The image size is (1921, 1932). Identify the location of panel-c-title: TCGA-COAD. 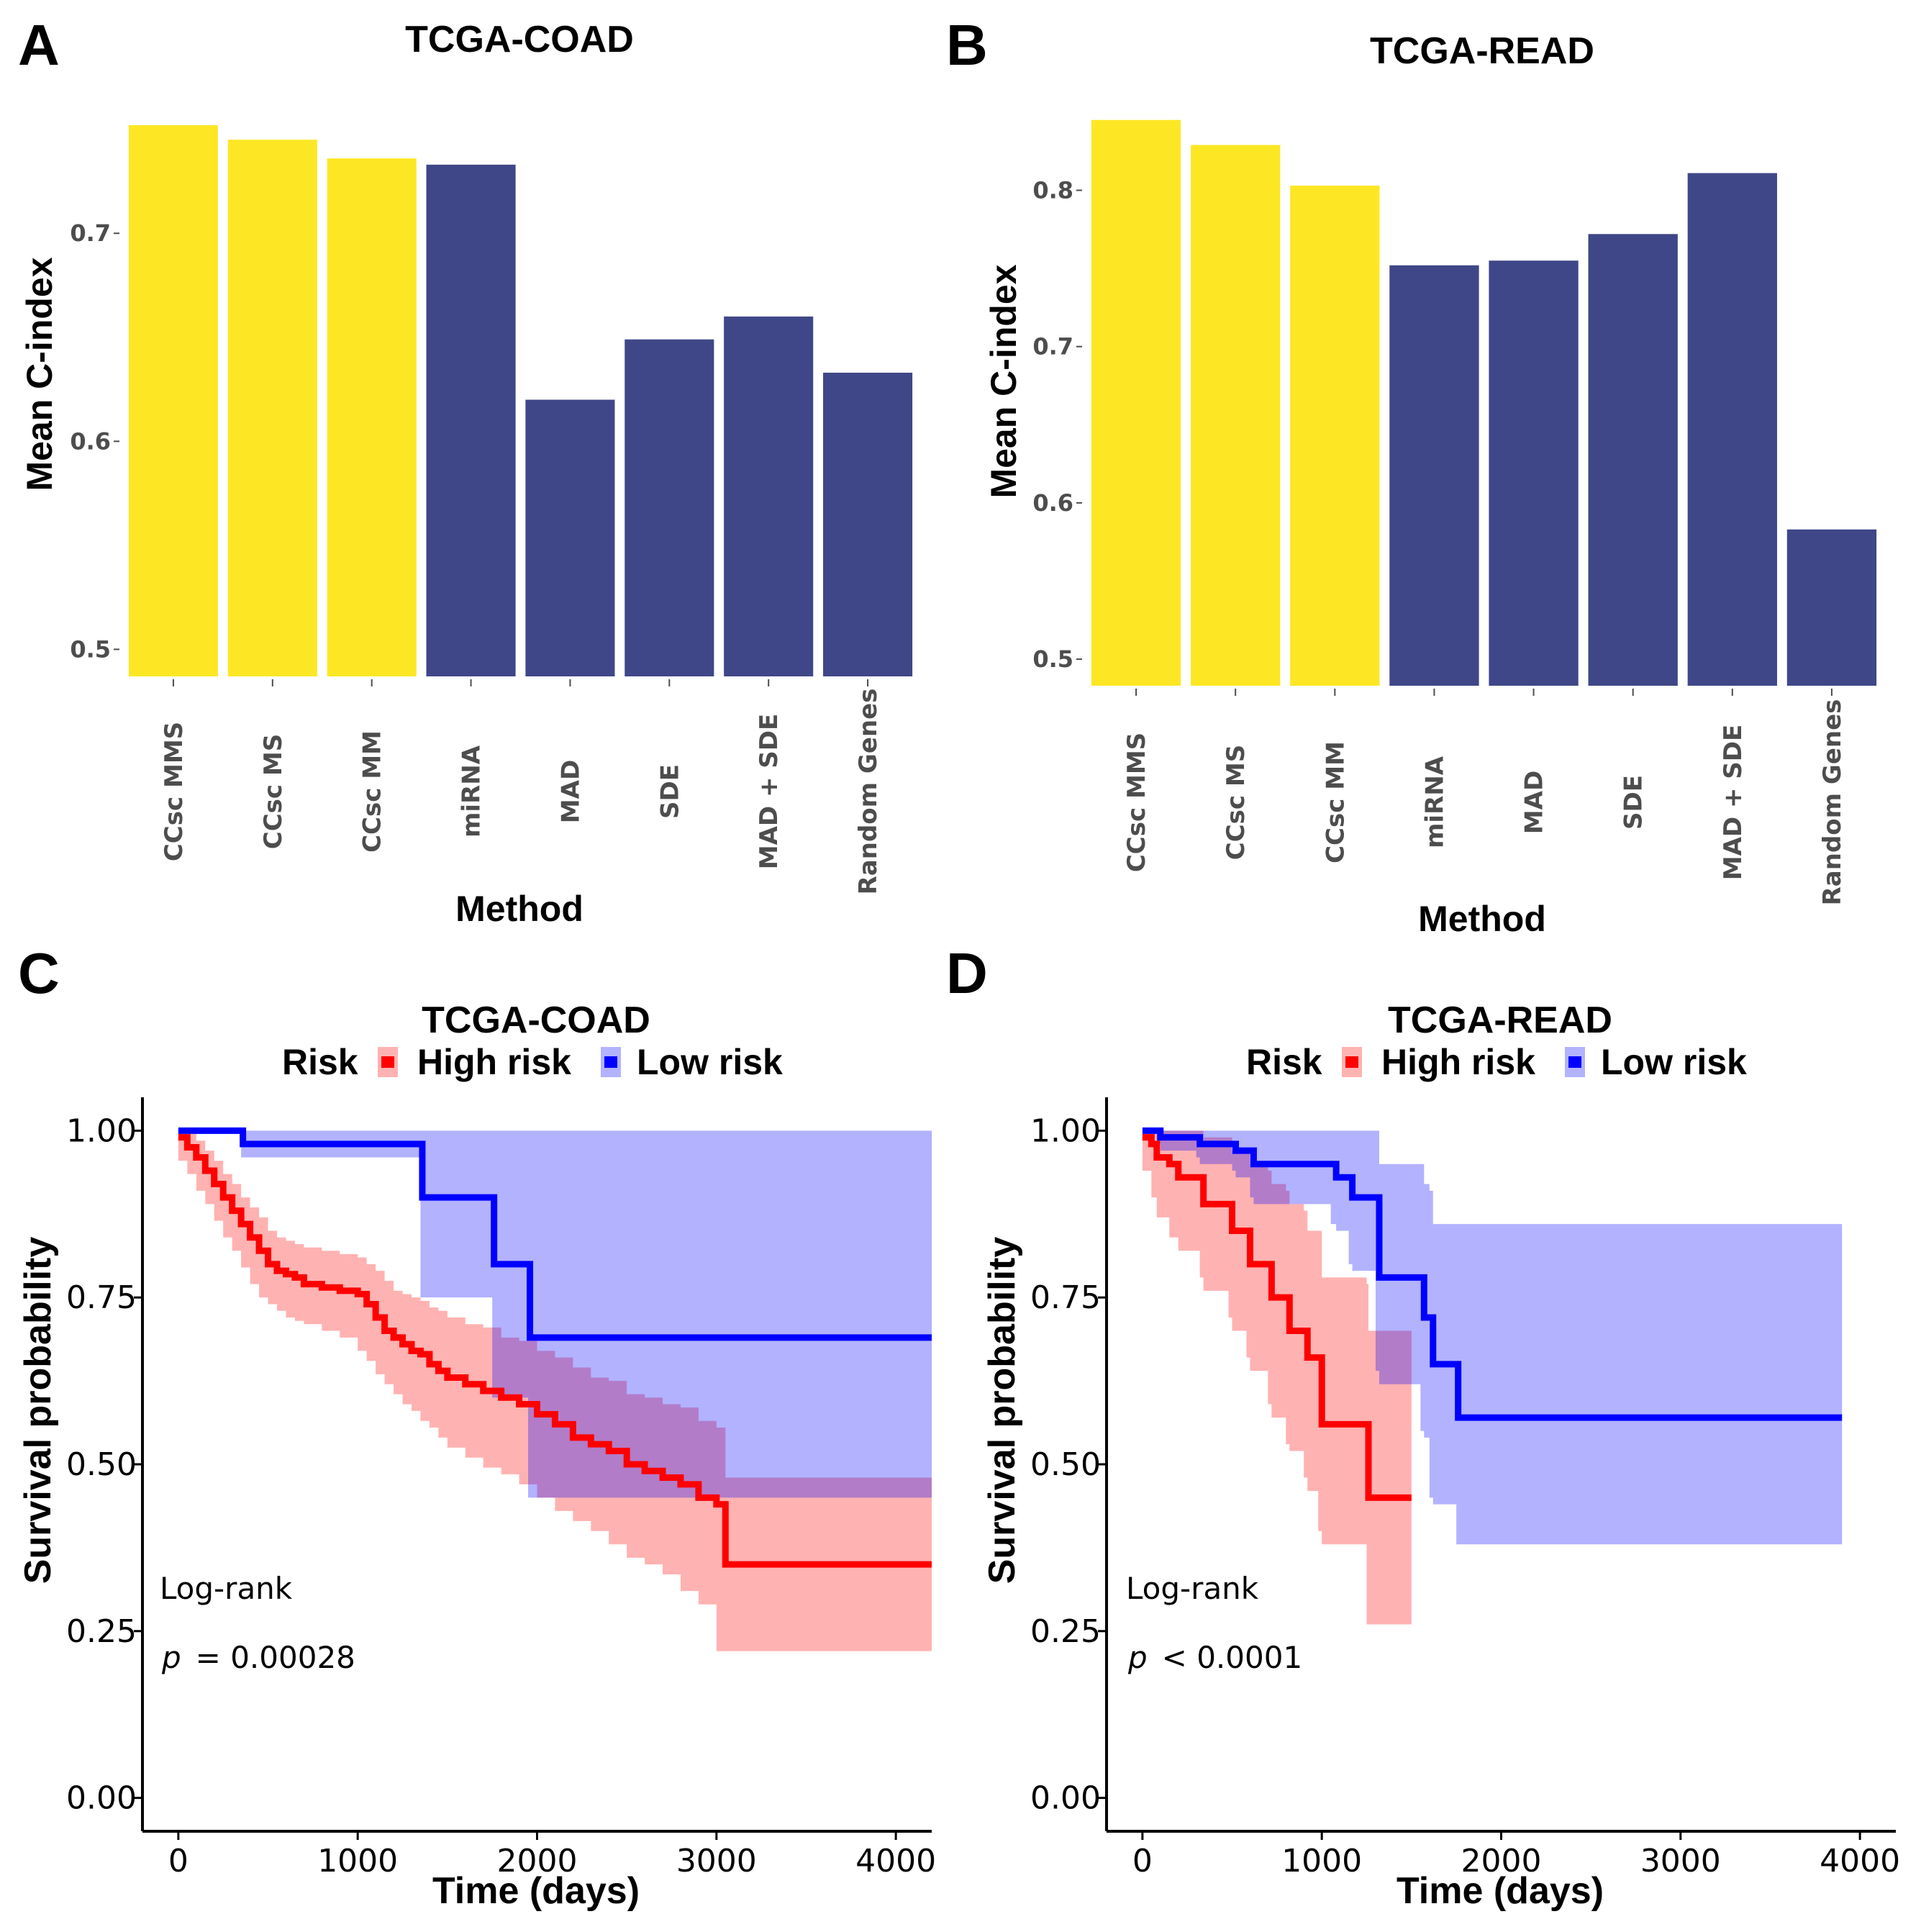
(536, 1020).